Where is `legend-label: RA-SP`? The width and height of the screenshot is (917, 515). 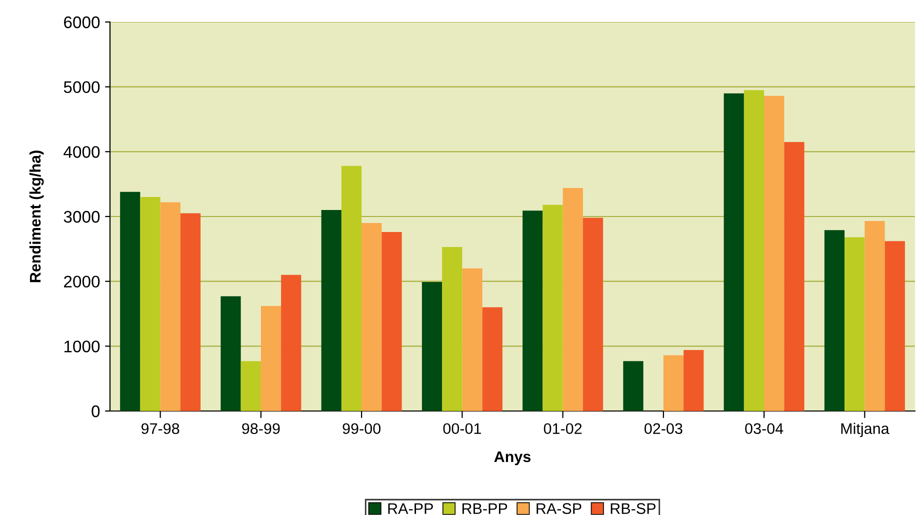
legend-label: RA-SP is located at coordinates (559, 508).